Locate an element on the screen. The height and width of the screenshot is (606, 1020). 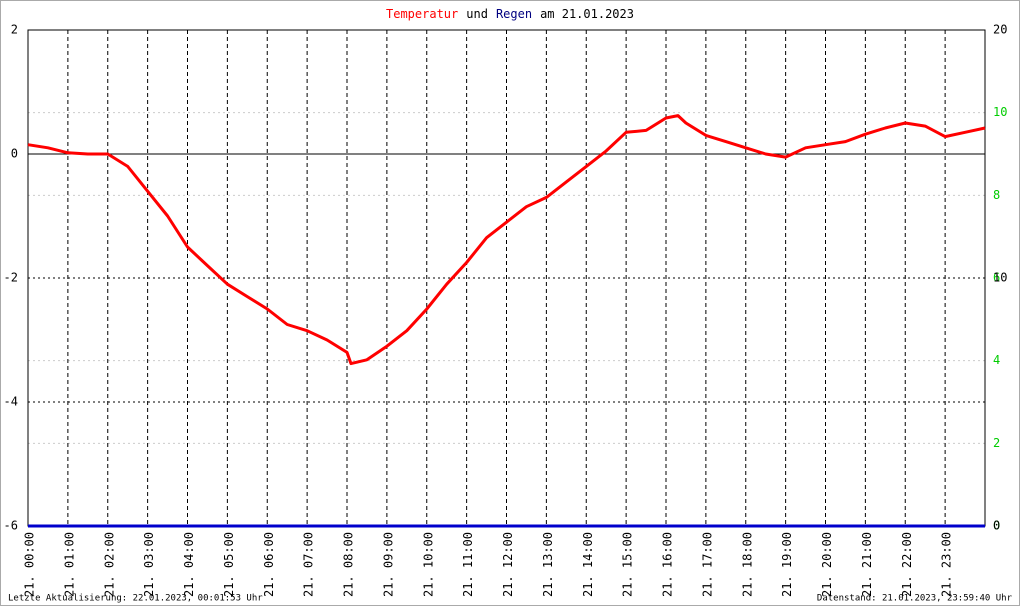
x-tick-label: 21. 19:00 is located at coordinates (787, 564).